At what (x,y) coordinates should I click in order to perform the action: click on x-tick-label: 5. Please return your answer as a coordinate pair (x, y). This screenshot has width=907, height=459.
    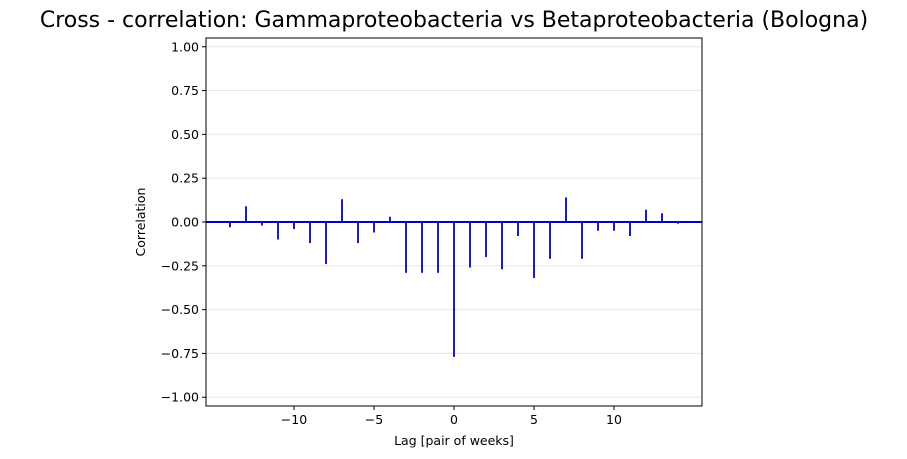
    Looking at the image, I should click on (534, 419).